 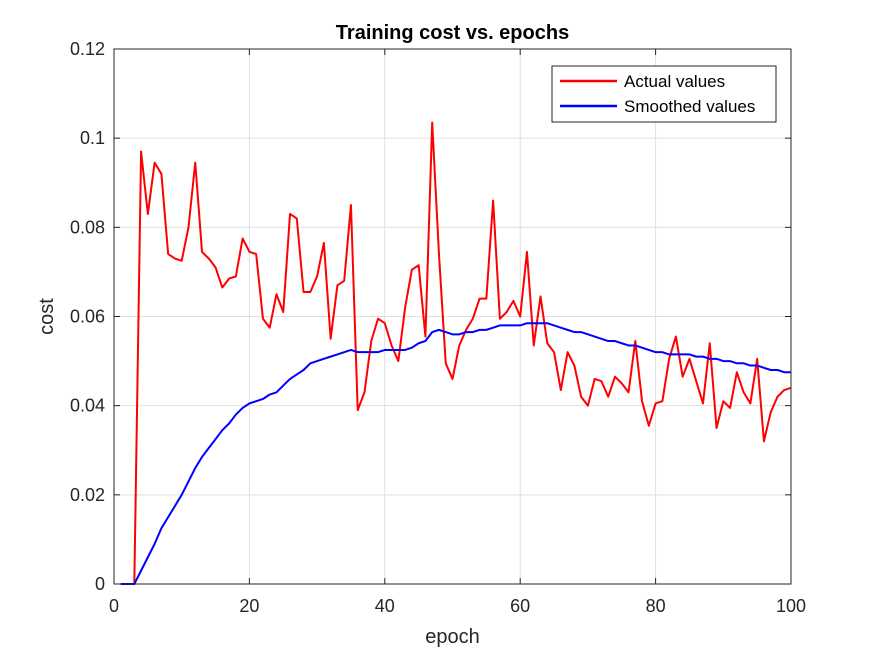 I want to click on x-tick-label: 100, so click(x=791, y=606).